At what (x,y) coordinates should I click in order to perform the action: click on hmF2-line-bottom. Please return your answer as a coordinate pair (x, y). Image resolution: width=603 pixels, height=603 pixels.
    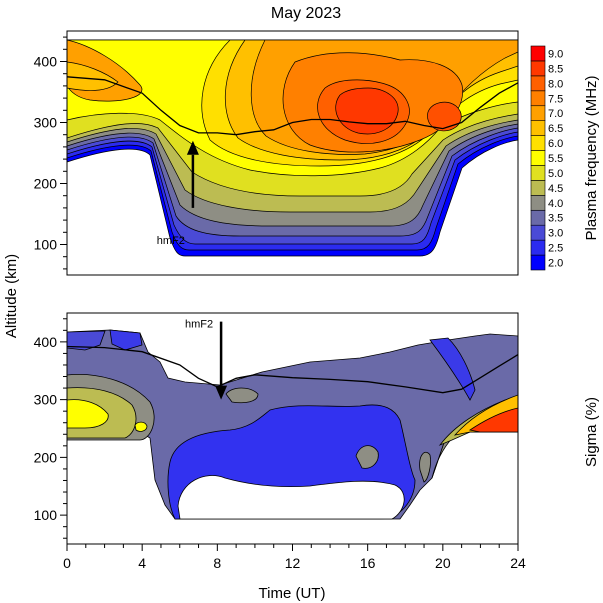
    Looking at the image, I should click on (292, 369).